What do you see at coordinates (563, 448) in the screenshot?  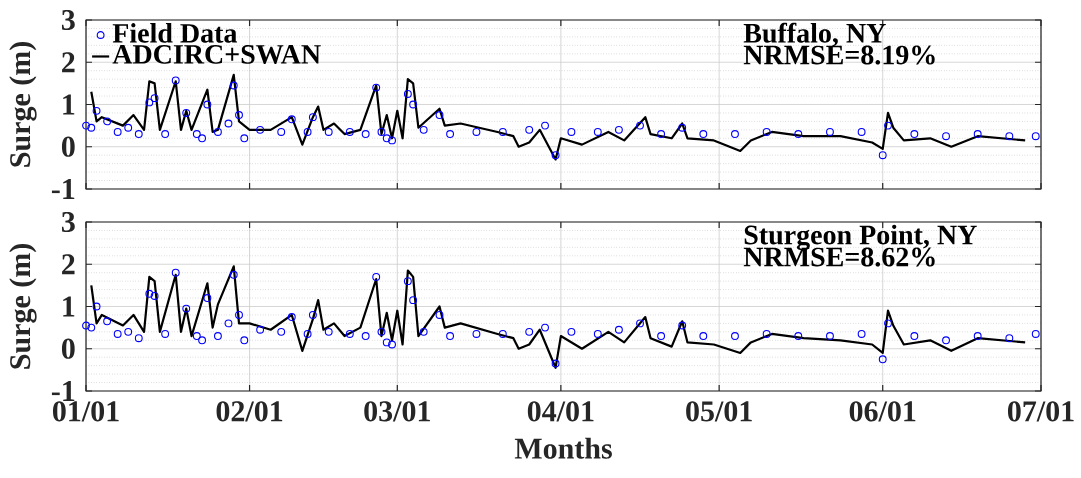 I see `x-axis-title: Months` at bounding box center [563, 448].